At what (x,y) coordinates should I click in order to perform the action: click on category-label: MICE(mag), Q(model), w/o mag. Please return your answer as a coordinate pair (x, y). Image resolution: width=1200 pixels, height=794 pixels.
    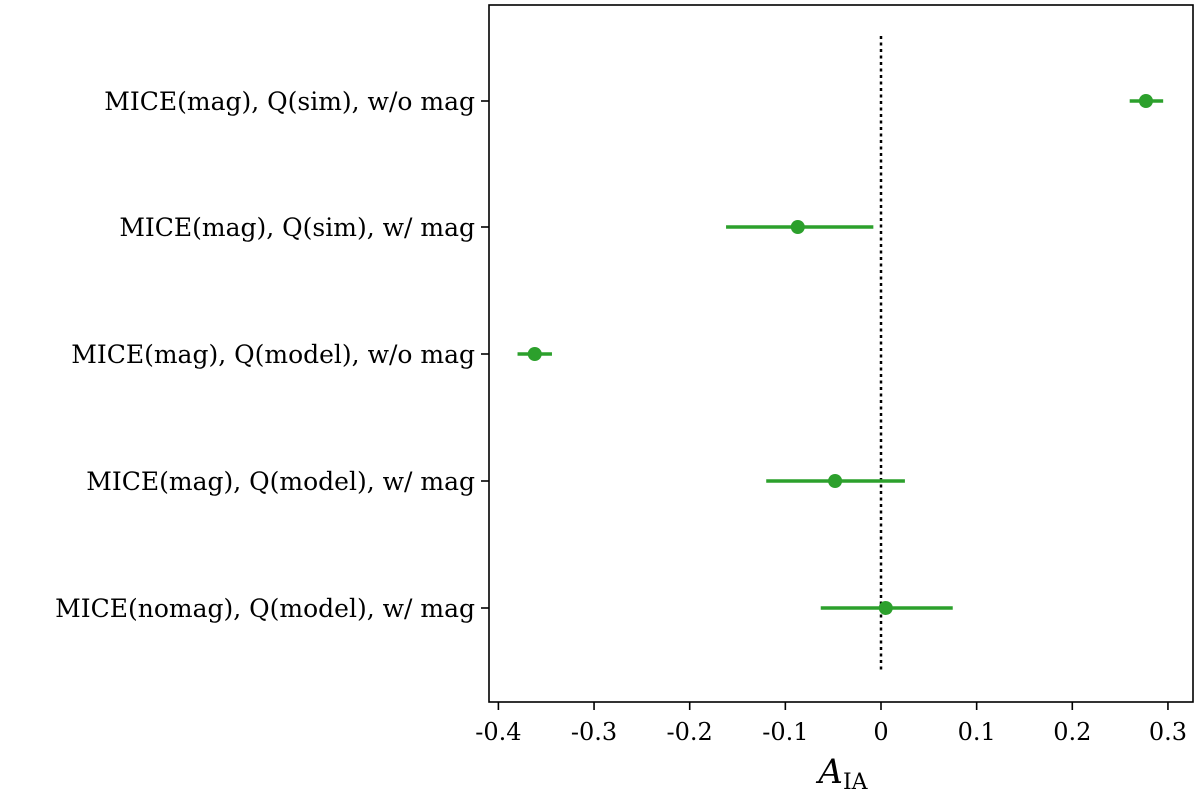
    Looking at the image, I should click on (273, 354).